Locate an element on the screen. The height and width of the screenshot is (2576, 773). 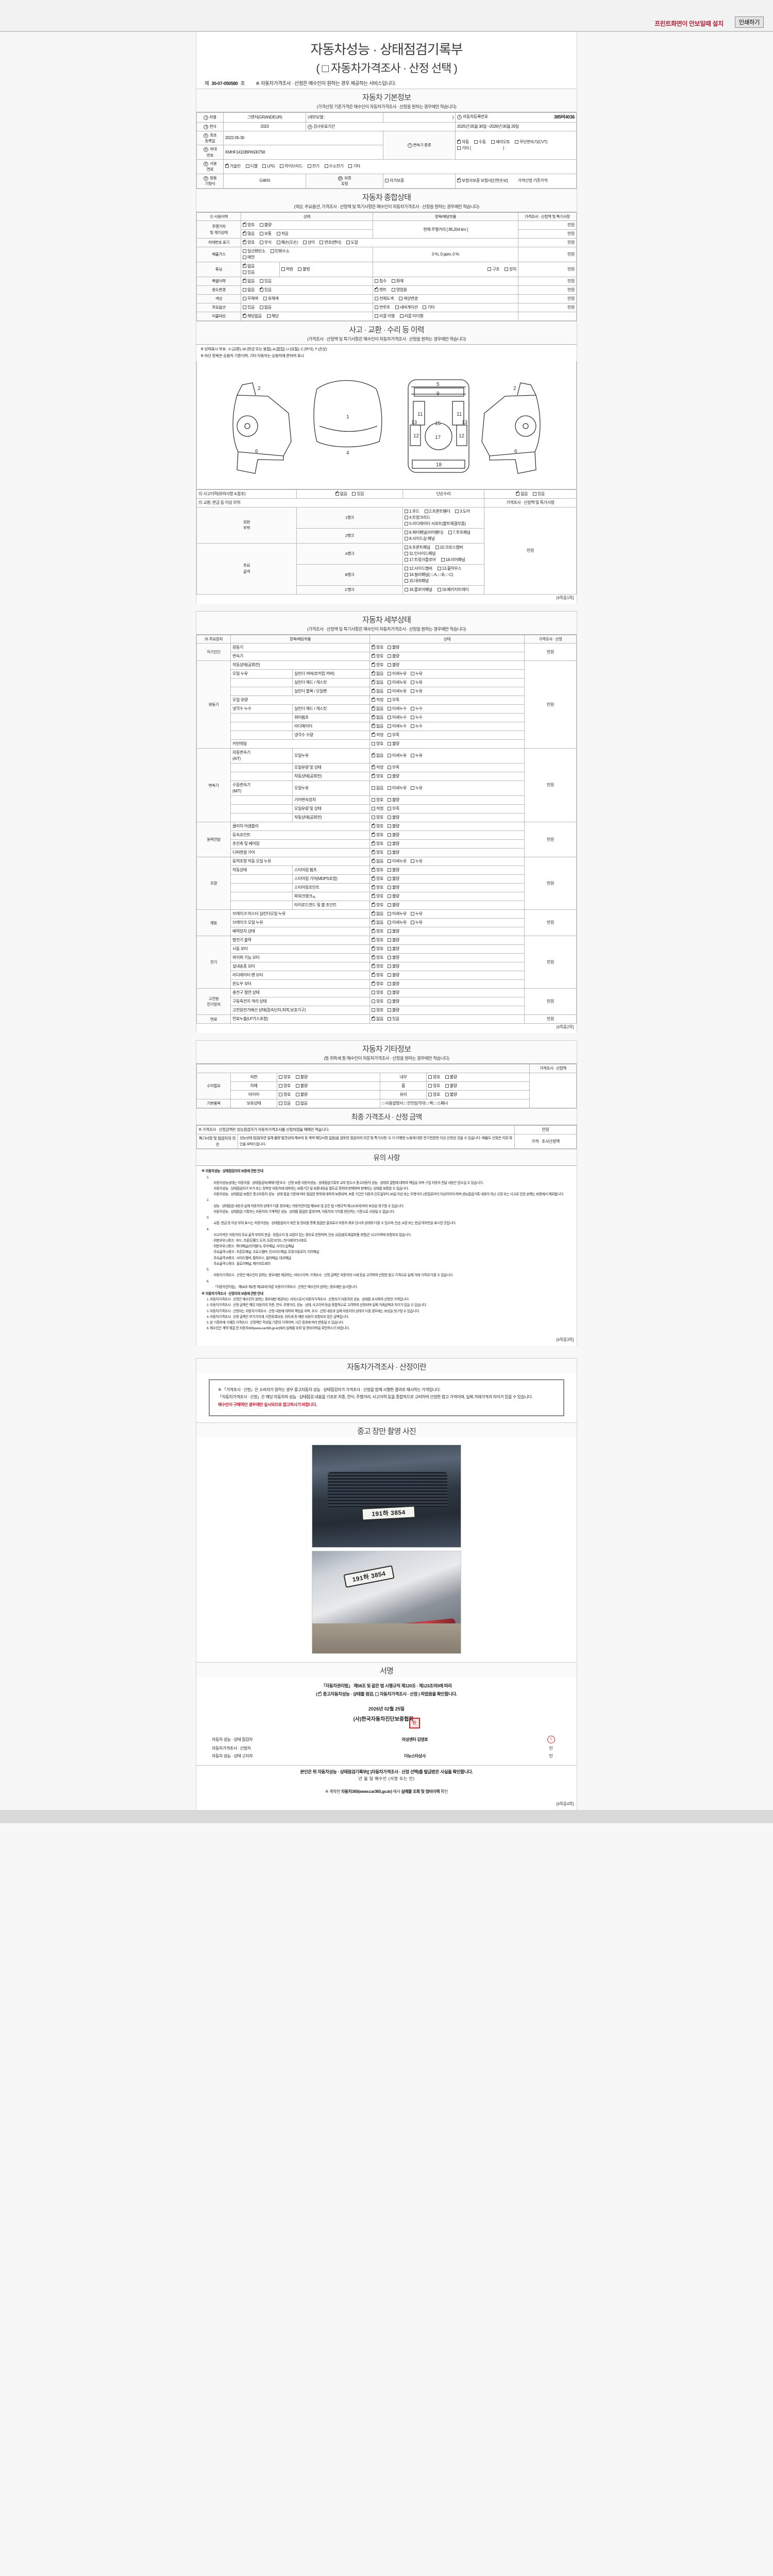
detail-opt-미세누수: 미세누수 is located at coordinates (397, 718).